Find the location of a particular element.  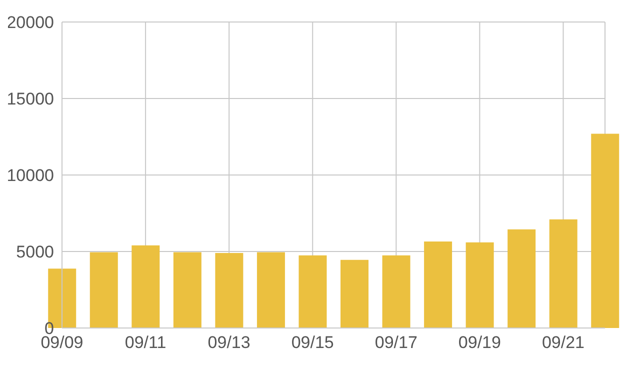

y-tick-label: 15000 is located at coordinates (30, 99).